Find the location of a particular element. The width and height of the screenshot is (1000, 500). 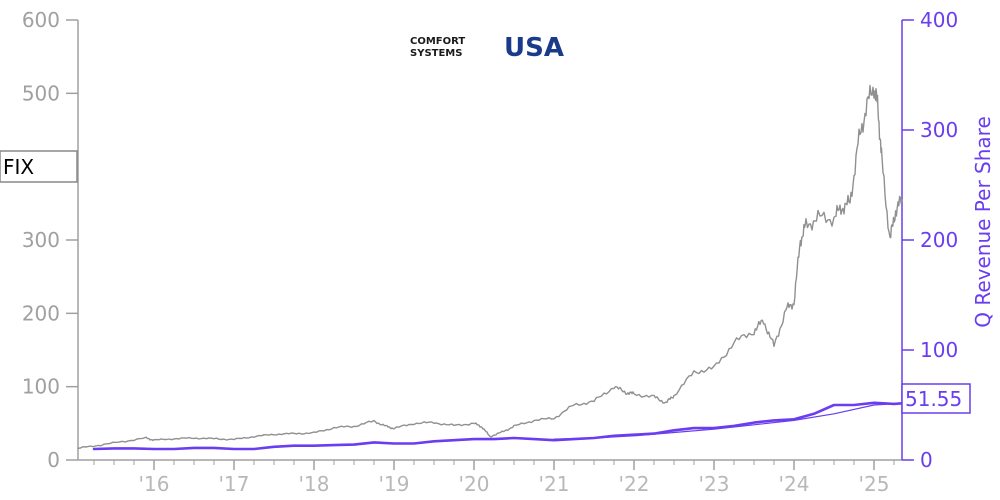

last-value-box: 51.55 is located at coordinates (936, 398).